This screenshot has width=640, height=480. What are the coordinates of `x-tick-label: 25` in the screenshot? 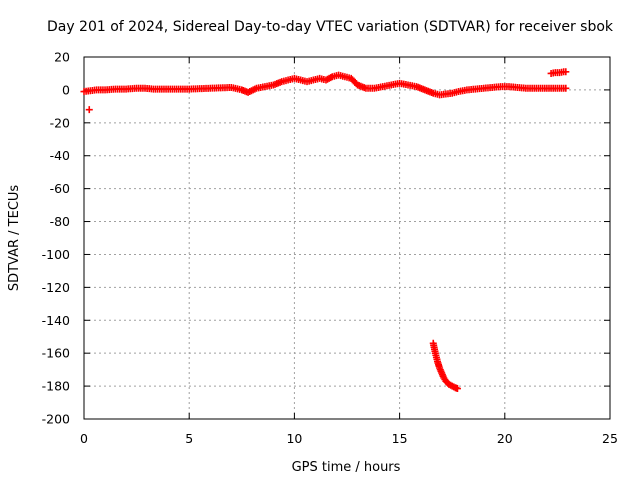 It's located at (610, 438).